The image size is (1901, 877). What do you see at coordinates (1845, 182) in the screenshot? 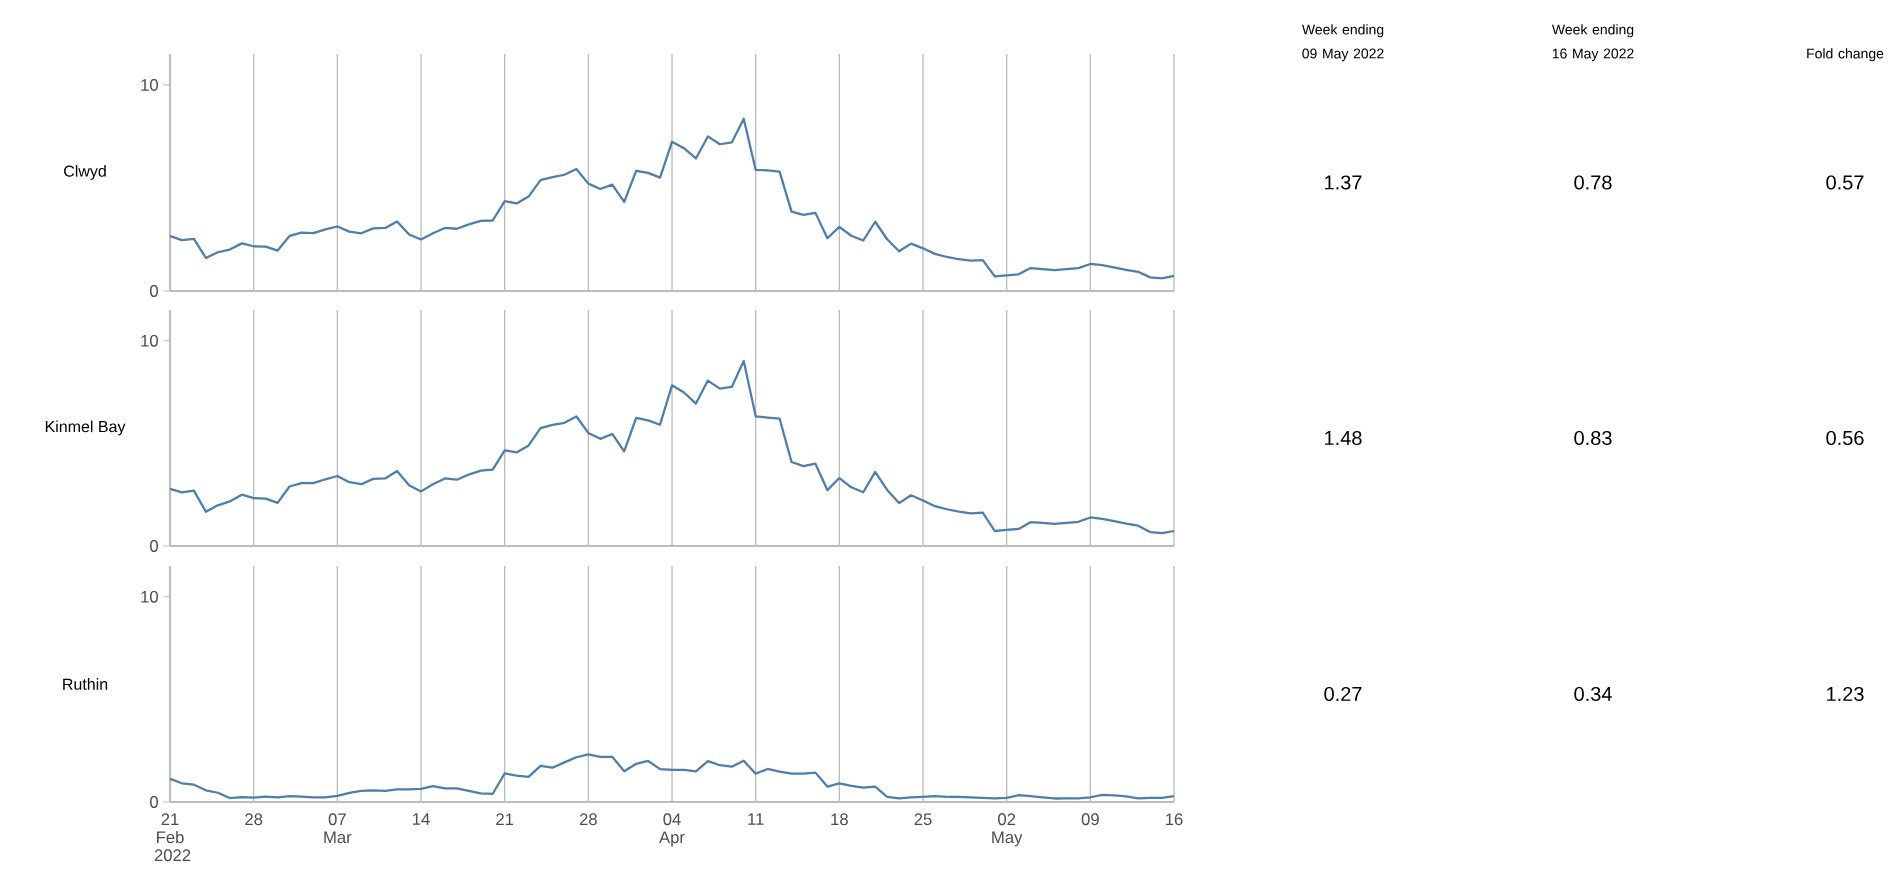
I see `text: 0.57` at bounding box center [1845, 182].